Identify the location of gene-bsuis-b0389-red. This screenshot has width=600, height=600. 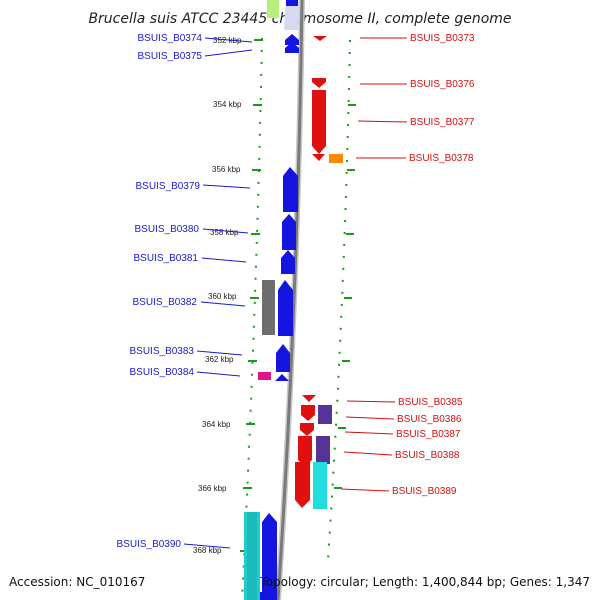
(302, 485).